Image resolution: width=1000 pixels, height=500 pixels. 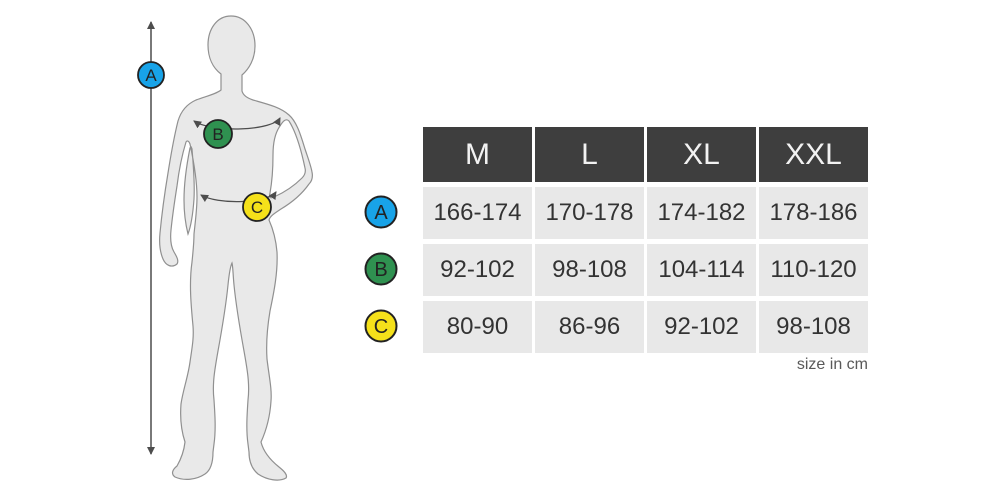 I want to click on table-cell: 170-178, so click(x=589, y=213).